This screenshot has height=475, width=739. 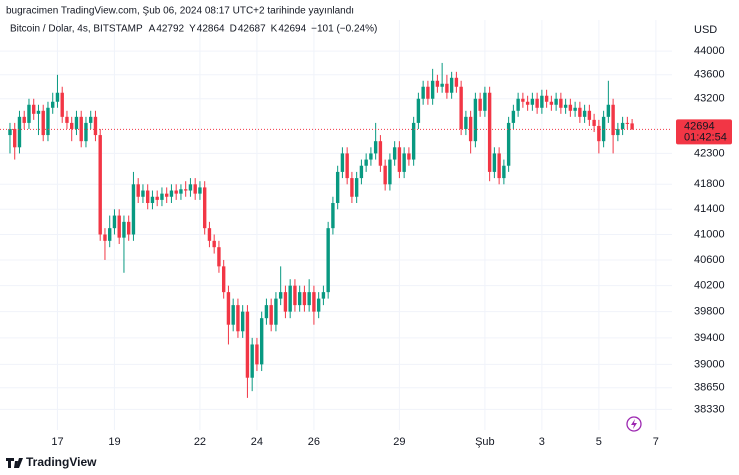 What do you see at coordinates (152, 29) in the screenshot?
I see `ohlc-label: A` at bounding box center [152, 29].